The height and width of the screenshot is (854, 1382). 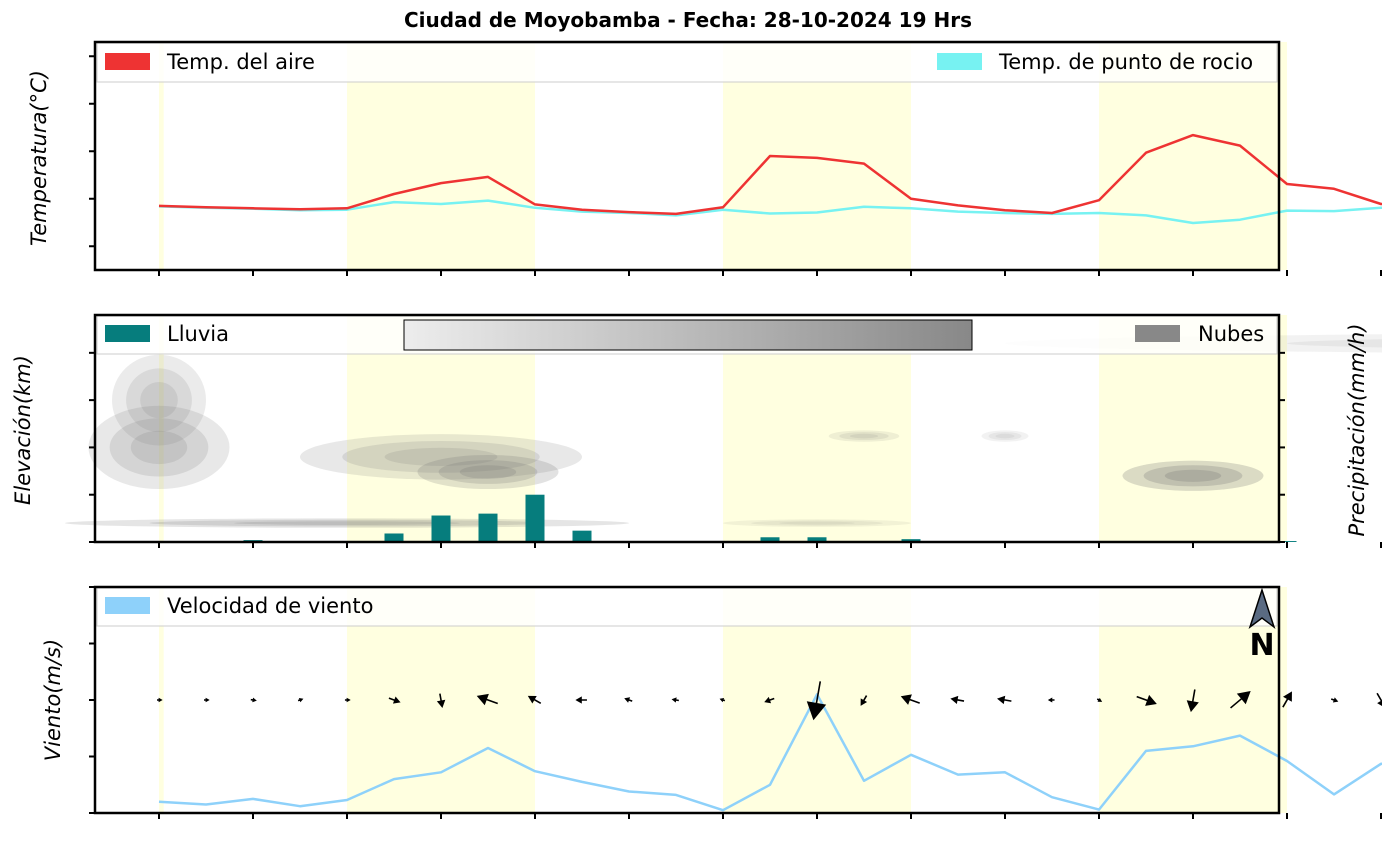 What do you see at coordinates (770, 212) in the screenshot?
I see `dew-point-line` at bounding box center [770, 212].